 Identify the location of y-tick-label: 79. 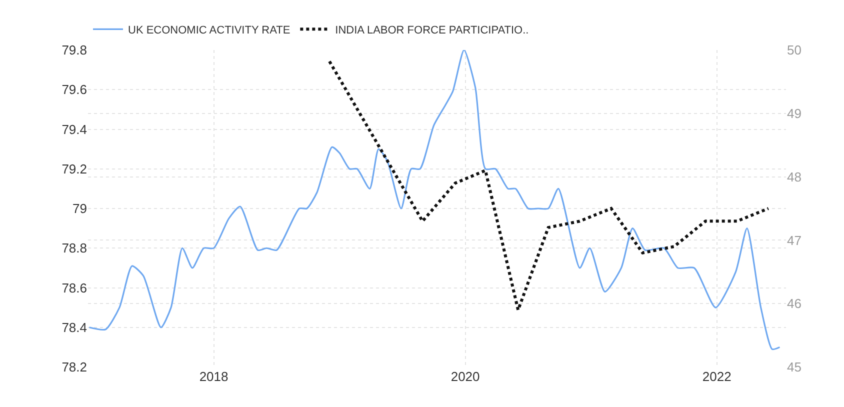
(79, 208).